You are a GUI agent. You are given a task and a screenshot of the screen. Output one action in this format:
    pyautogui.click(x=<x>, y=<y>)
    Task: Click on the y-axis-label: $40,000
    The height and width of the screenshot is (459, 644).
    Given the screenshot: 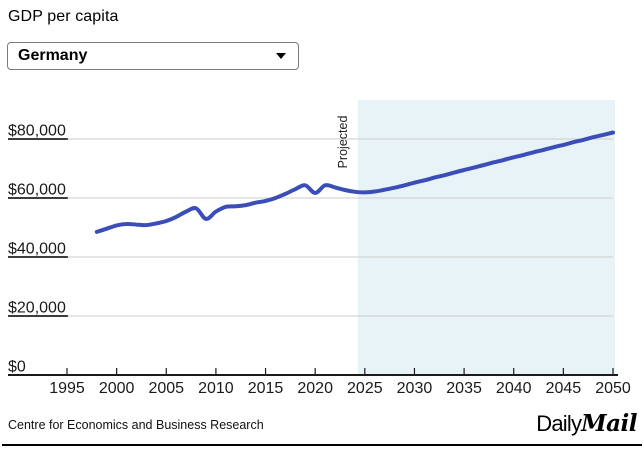 What is the action you would take?
    pyautogui.click(x=37, y=249)
    